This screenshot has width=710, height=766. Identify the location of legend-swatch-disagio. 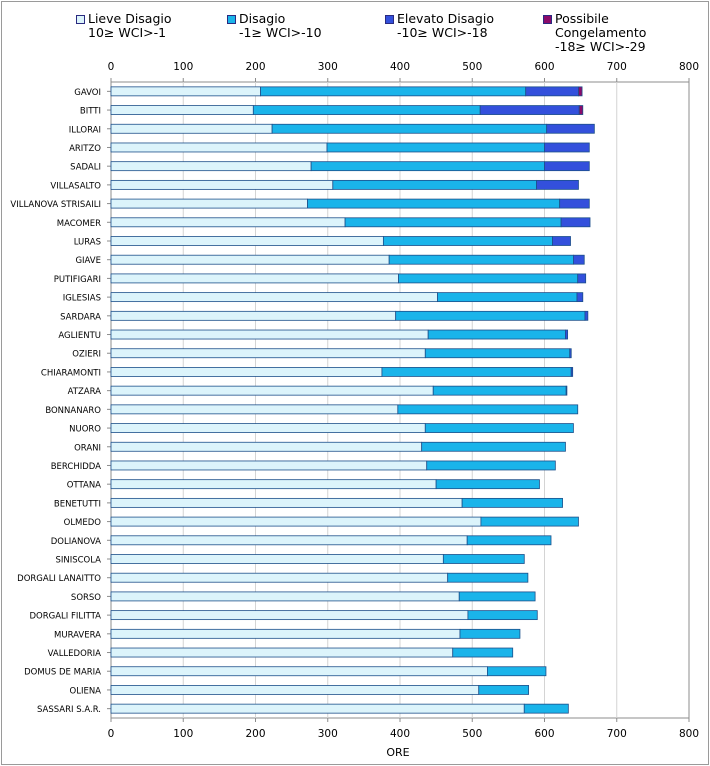
(231, 19).